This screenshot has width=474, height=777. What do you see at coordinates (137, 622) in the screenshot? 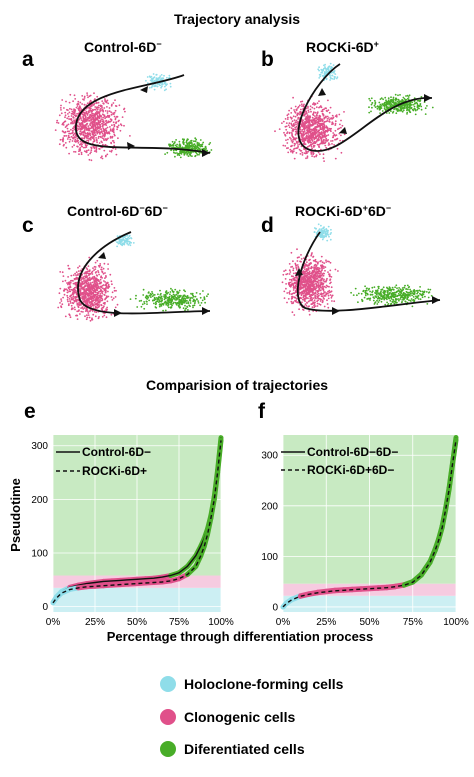
I see `x-tick-e-2: 50%` at bounding box center [137, 622].